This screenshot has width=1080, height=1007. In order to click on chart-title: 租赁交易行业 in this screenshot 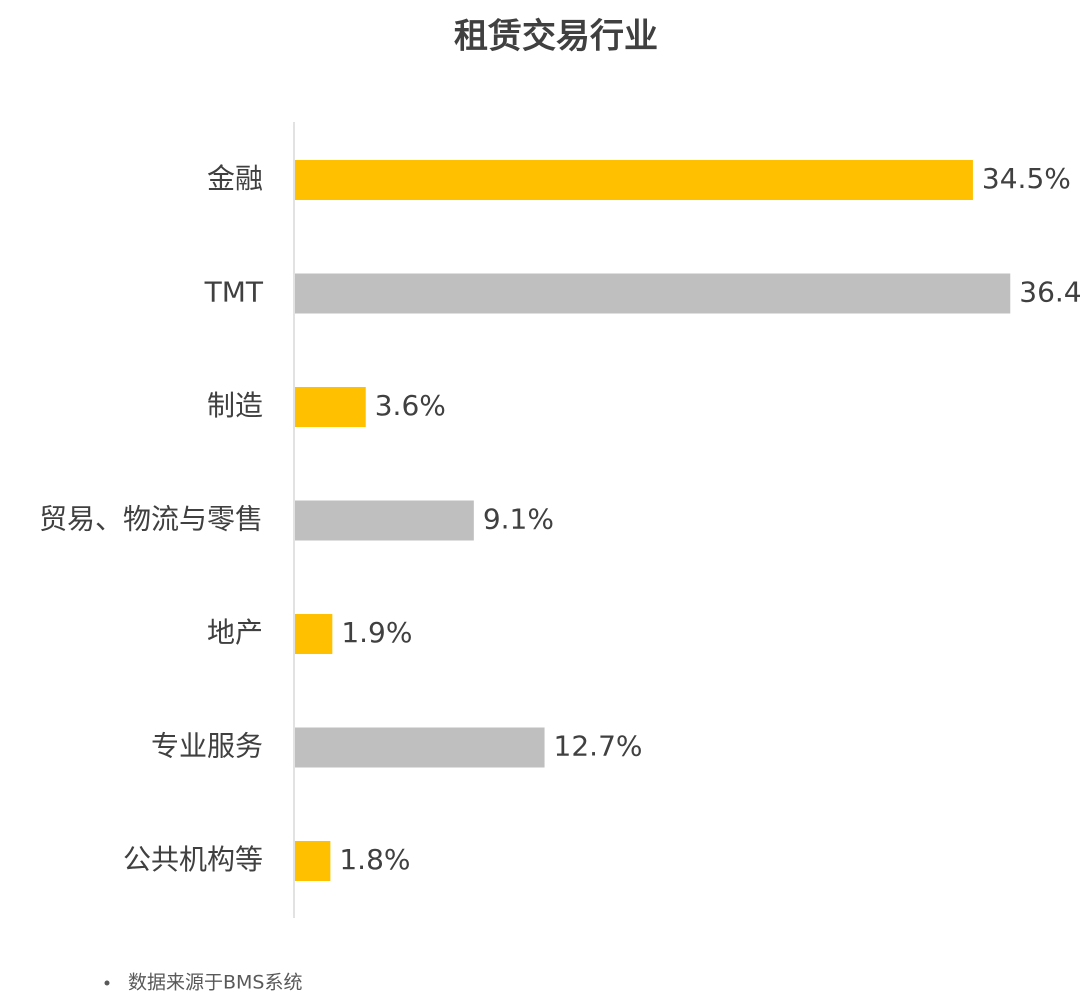, I will do `click(556, 37)`.